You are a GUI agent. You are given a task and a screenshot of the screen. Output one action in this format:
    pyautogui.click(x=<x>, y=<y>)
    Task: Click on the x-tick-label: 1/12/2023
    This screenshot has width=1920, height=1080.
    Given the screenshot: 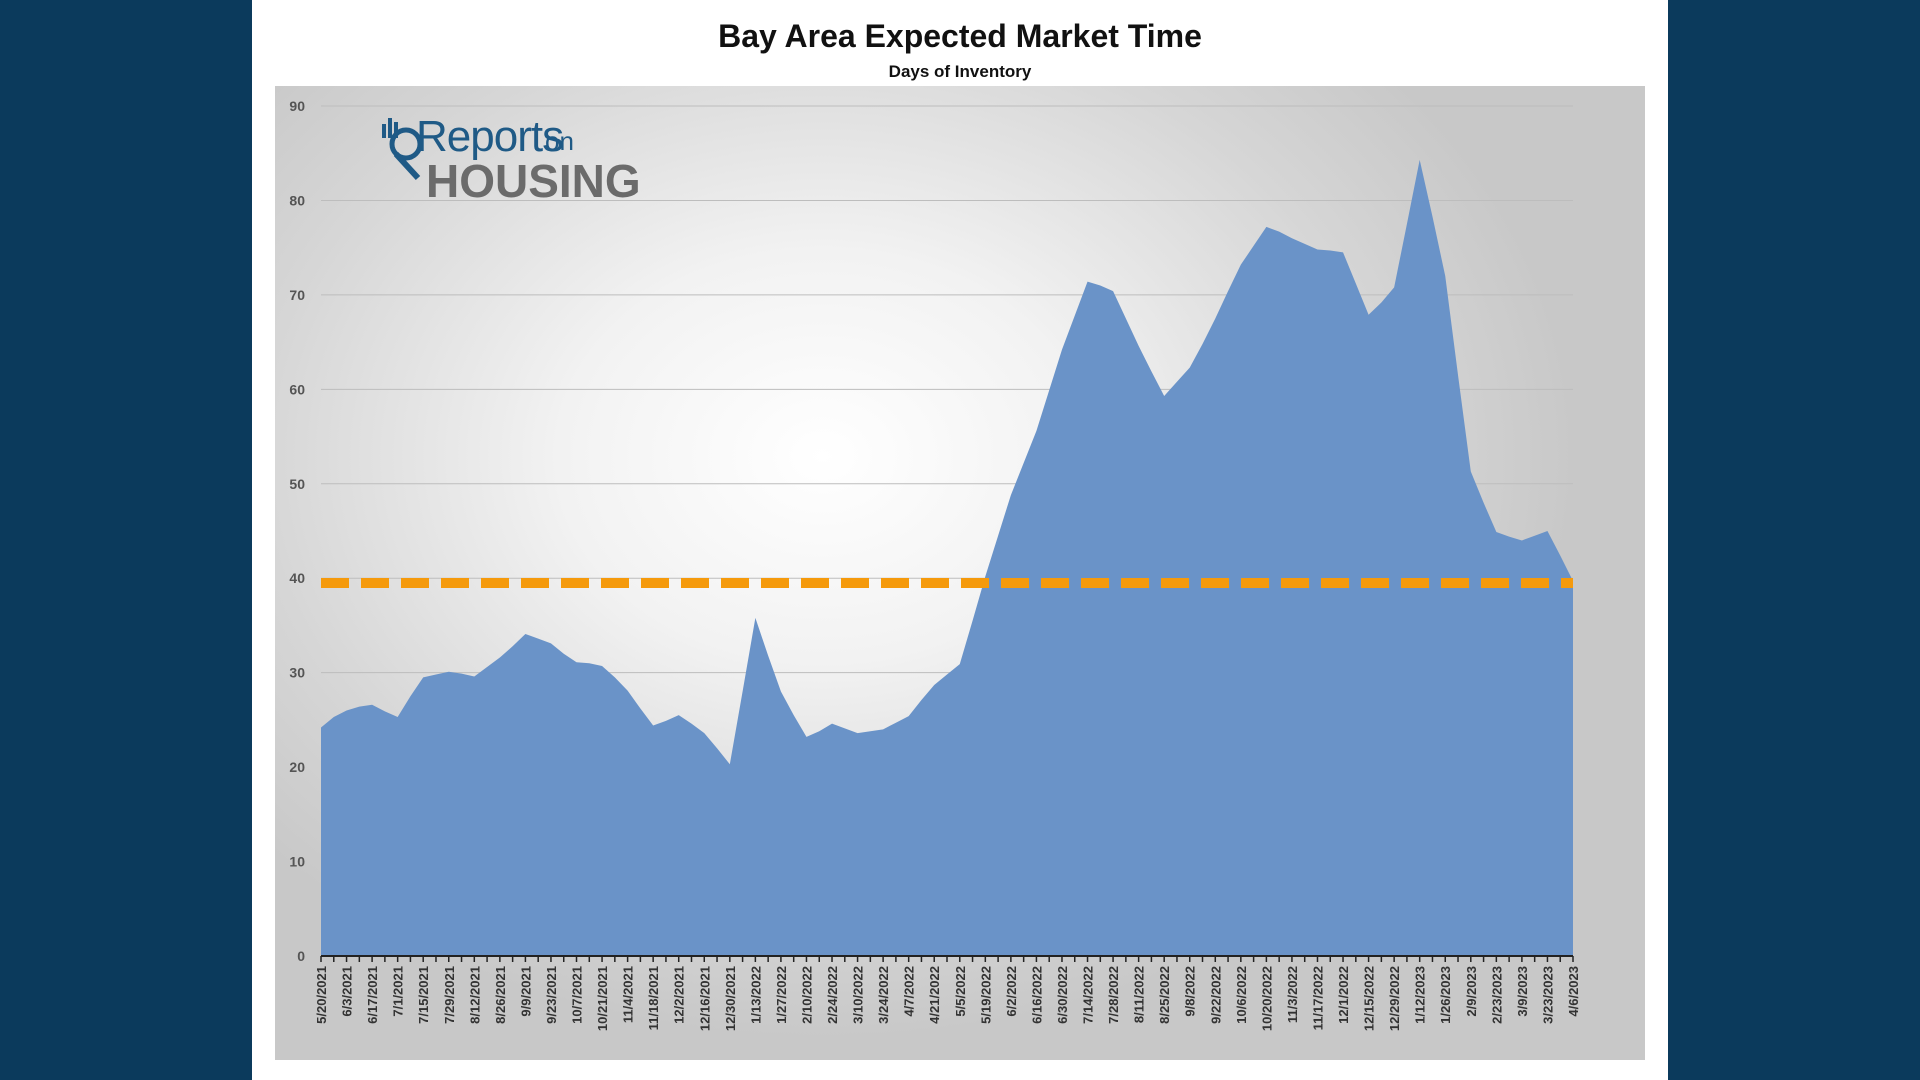 What is the action you would take?
    pyautogui.click(x=1420, y=995)
    